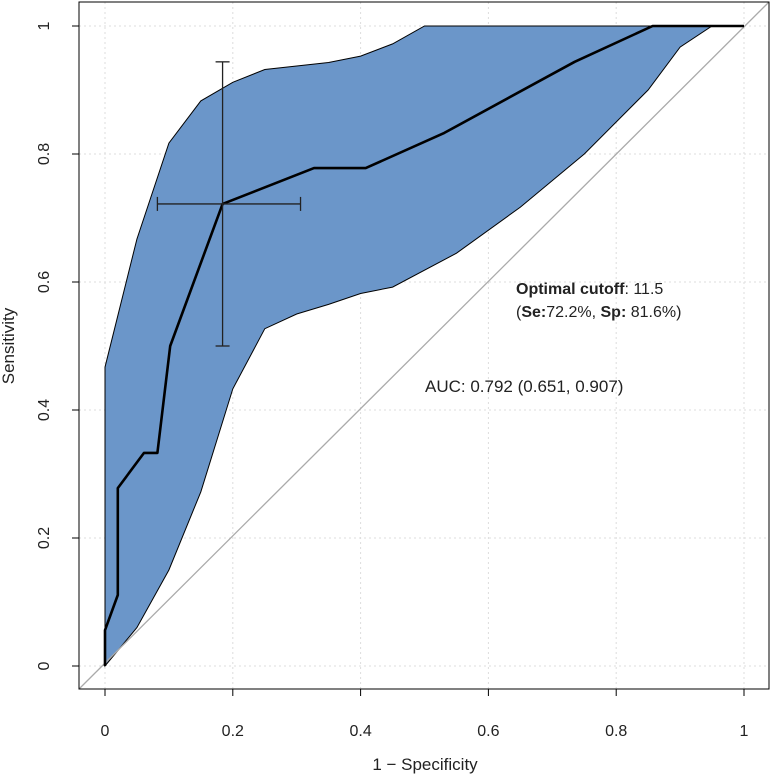 The width and height of the screenshot is (771, 775). Describe the element at coordinates (105, 731) in the screenshot. I see `x-tick-label-0: 0` at that location.